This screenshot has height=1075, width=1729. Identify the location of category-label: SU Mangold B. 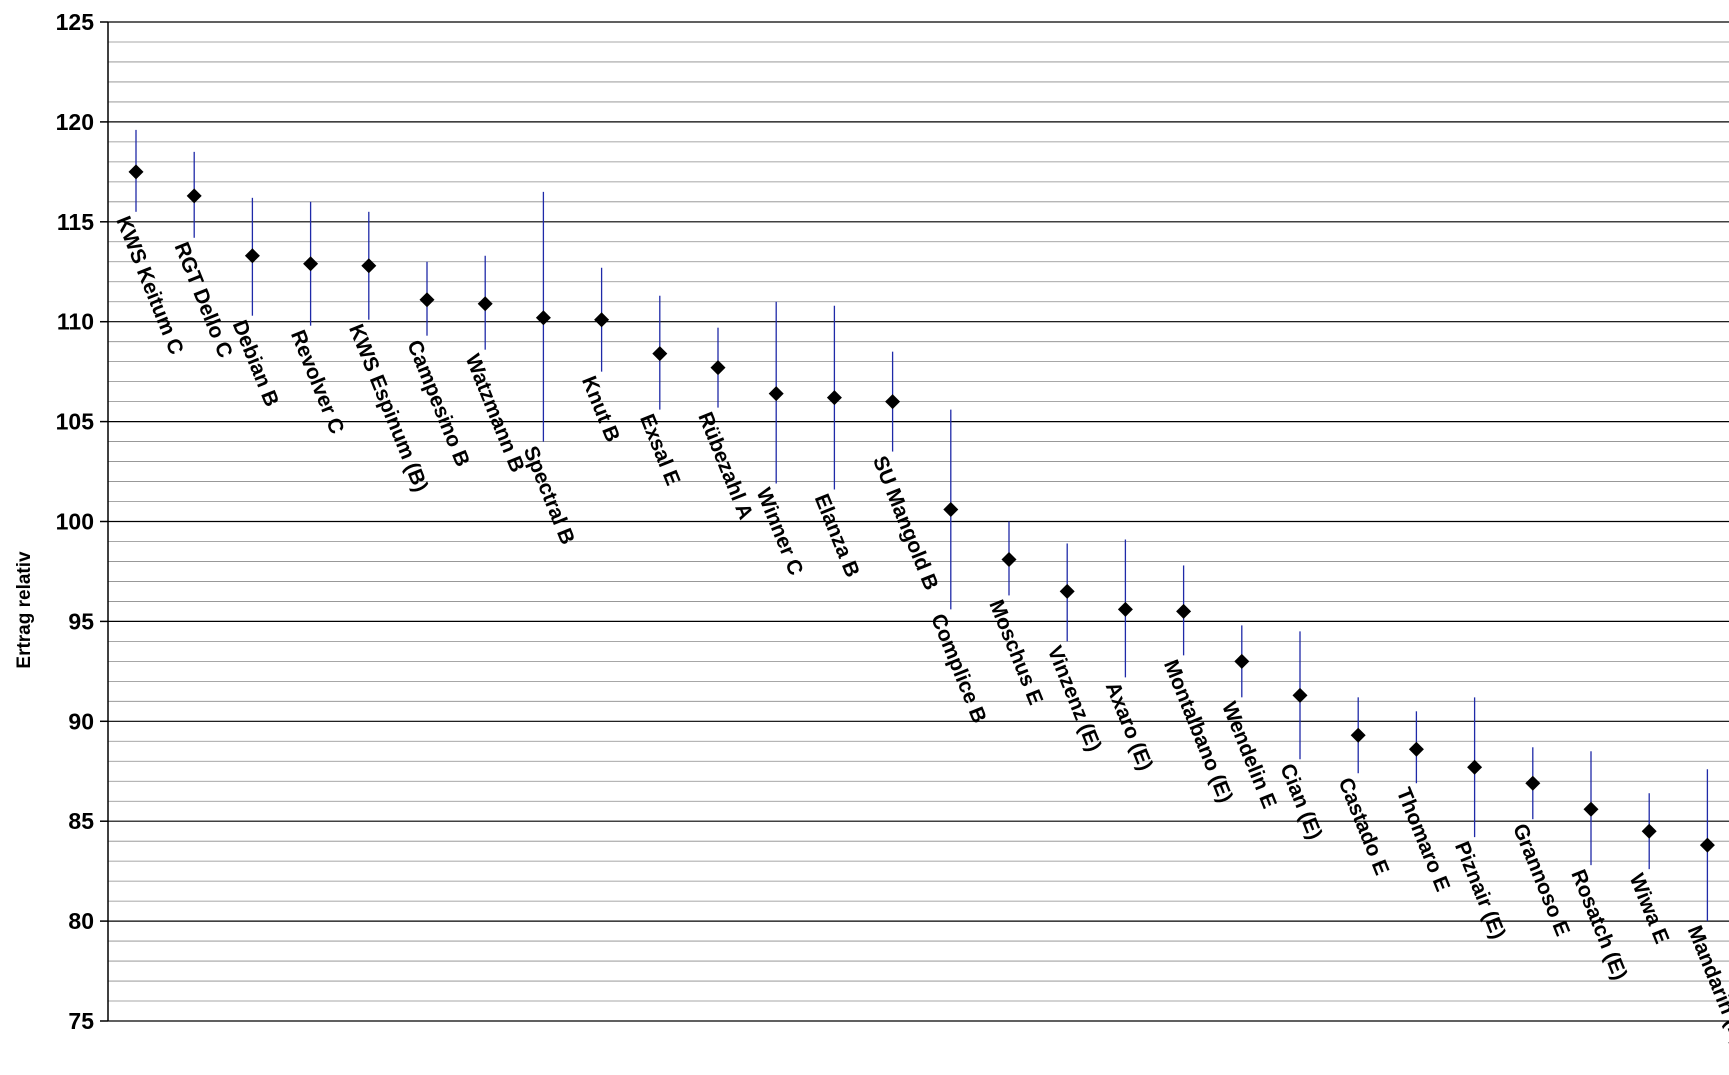
(905, 523).